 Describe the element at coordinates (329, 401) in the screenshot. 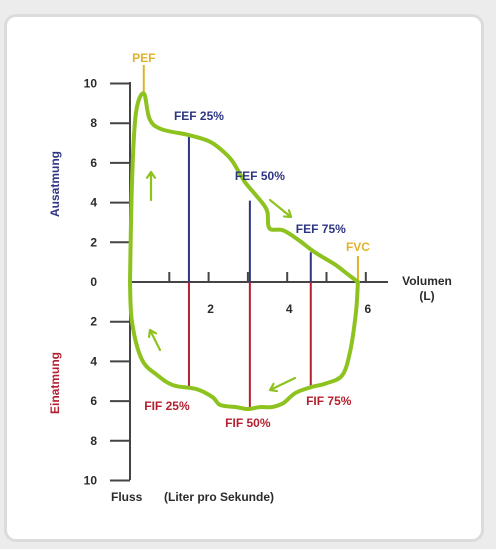

I see `fif-label: FIF 75%` at that location.